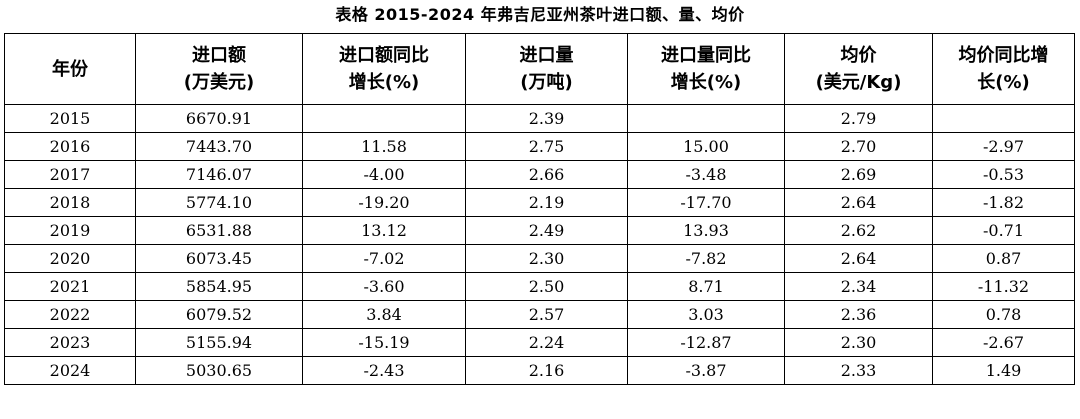 Image resolution: width=1080 pixels, height=419 pixels. I want to click on header-import-volume-growth: 进口量同比 增长(%), so click(706, 69).